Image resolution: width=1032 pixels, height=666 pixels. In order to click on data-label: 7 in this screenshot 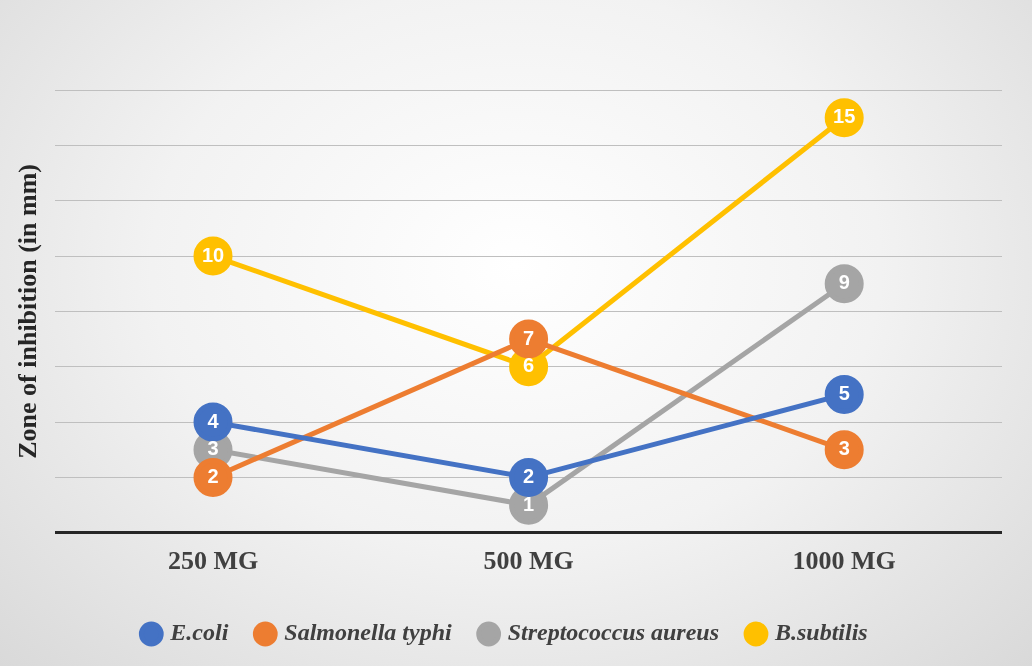, I will do `click(529, 337)`.